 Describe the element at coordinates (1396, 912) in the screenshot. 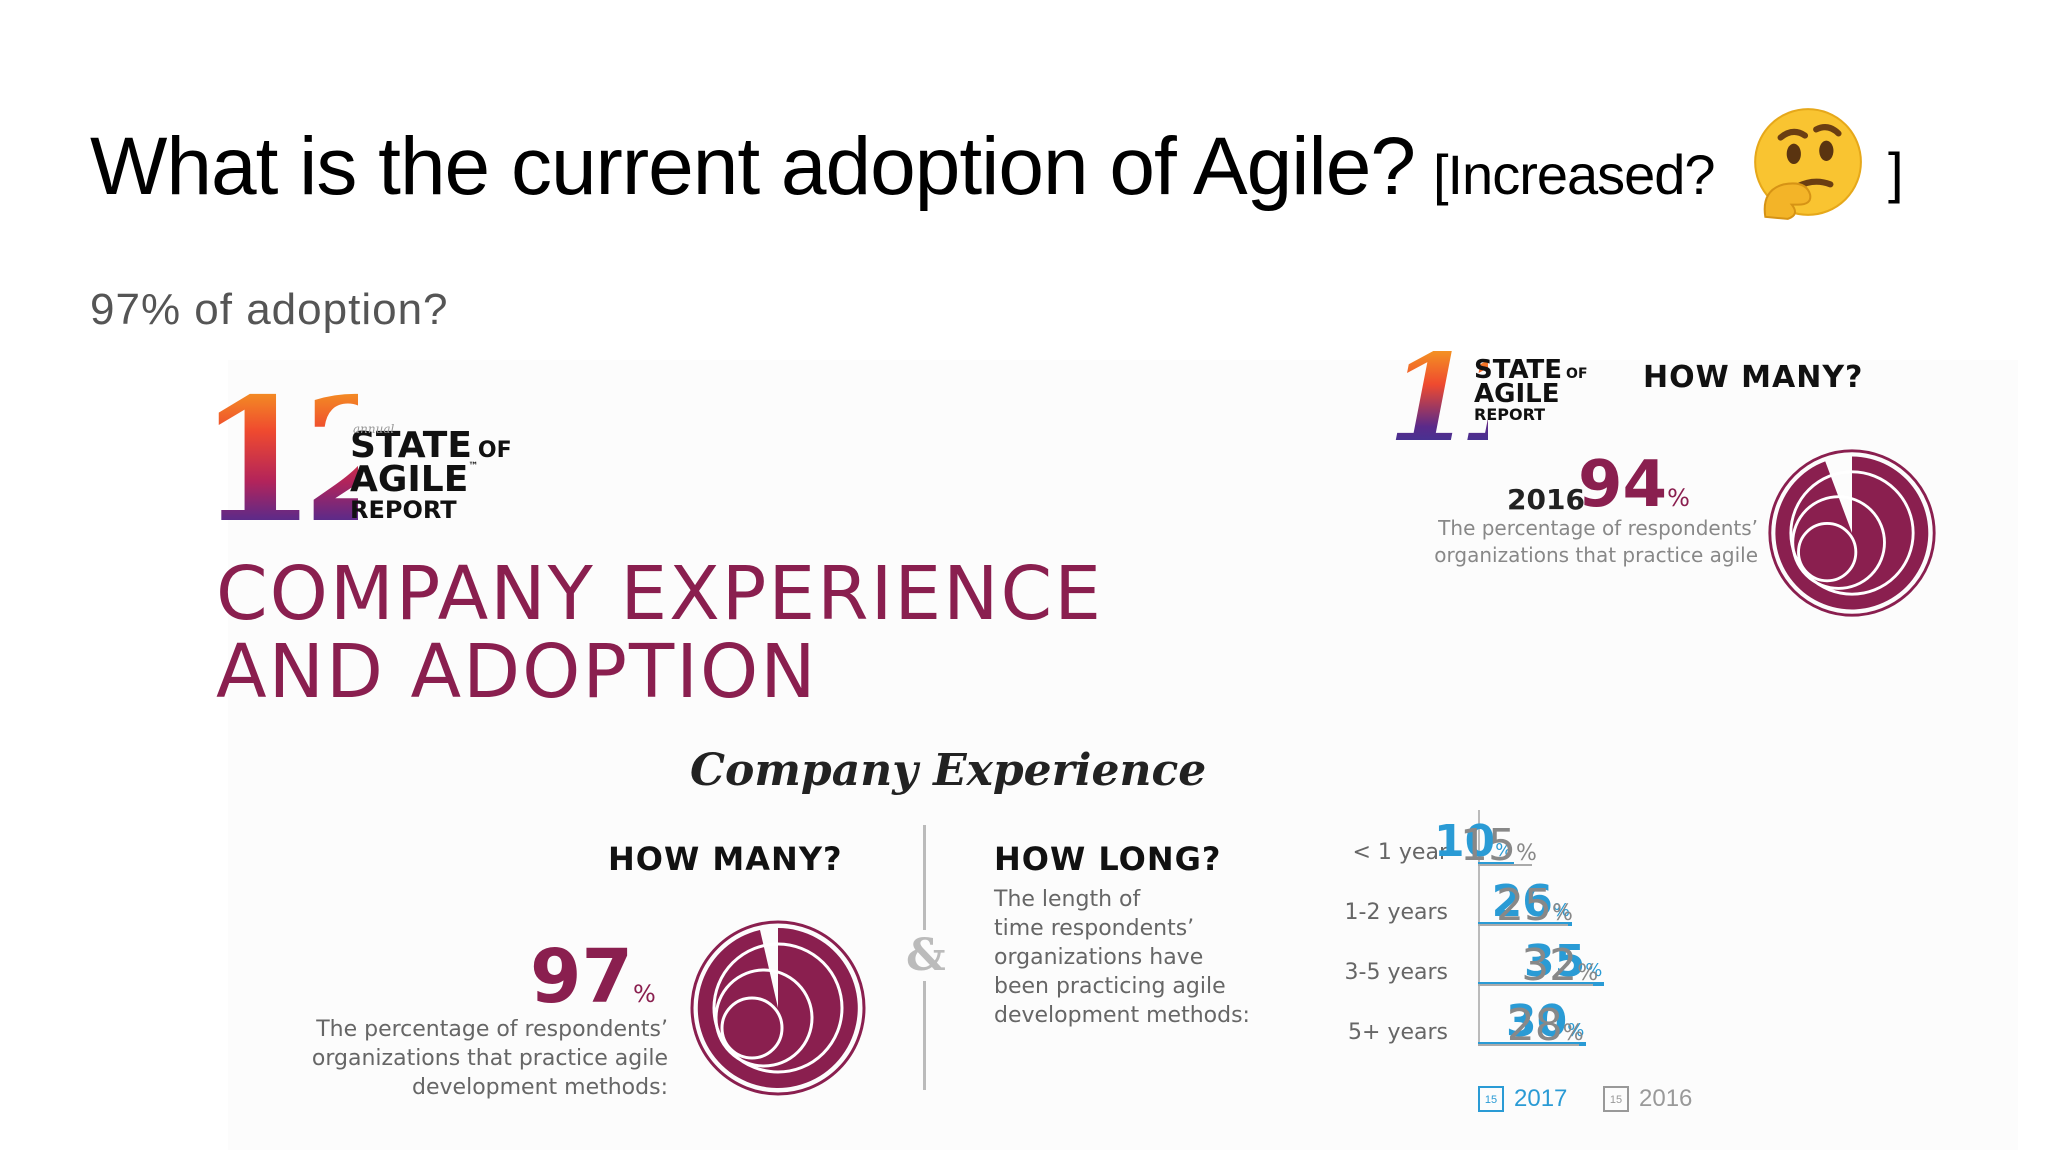

I see `duration-category-label: 1-2 years` at that location.